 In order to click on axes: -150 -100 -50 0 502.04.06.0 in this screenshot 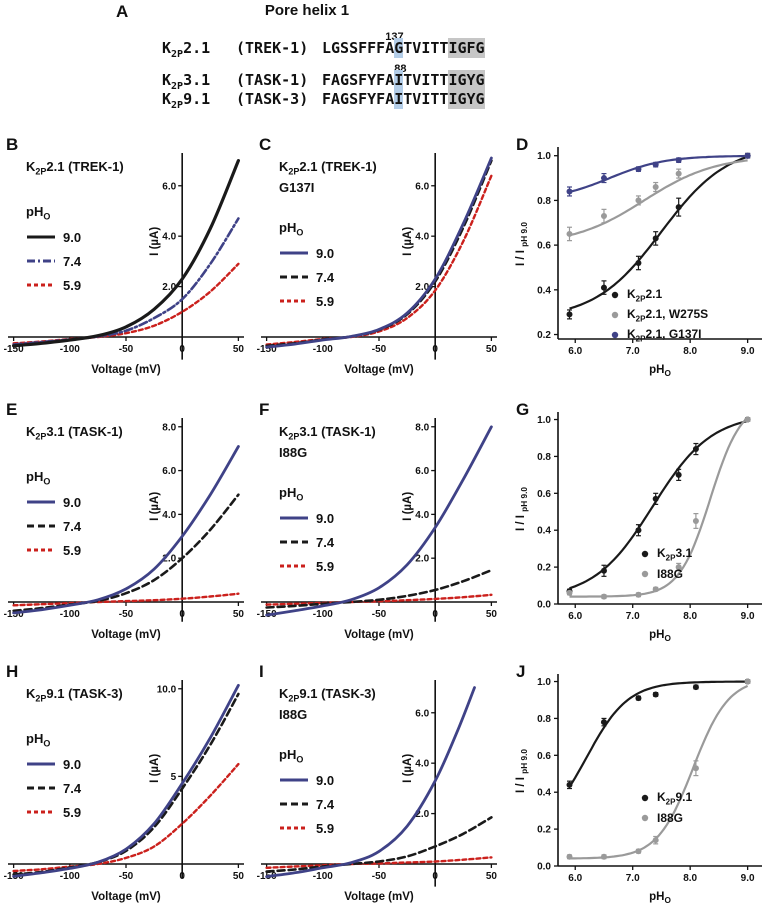, I will do `click(377, 783)`.